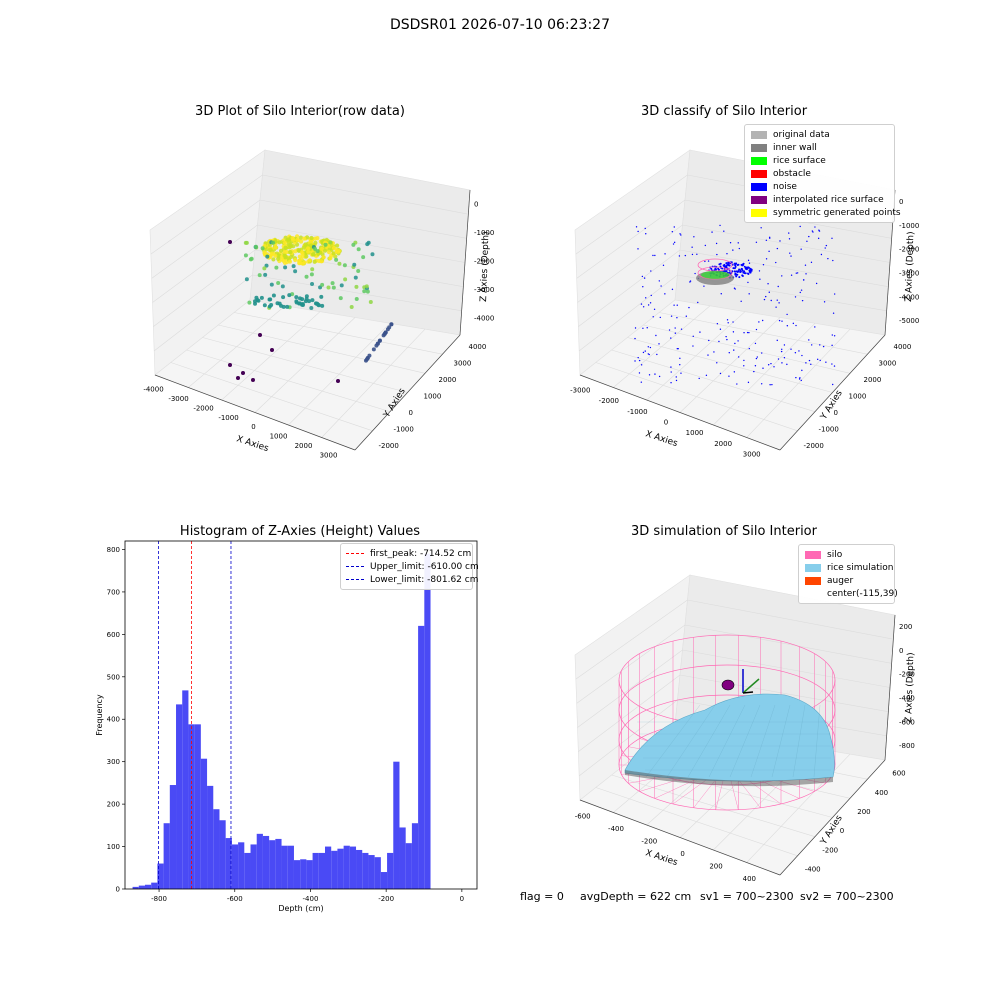  What do you see at coordinates (849, 567) in the screenshot?
I see `legend-item-rice-simulation: rice simulation` at bounding box center [849, 567].